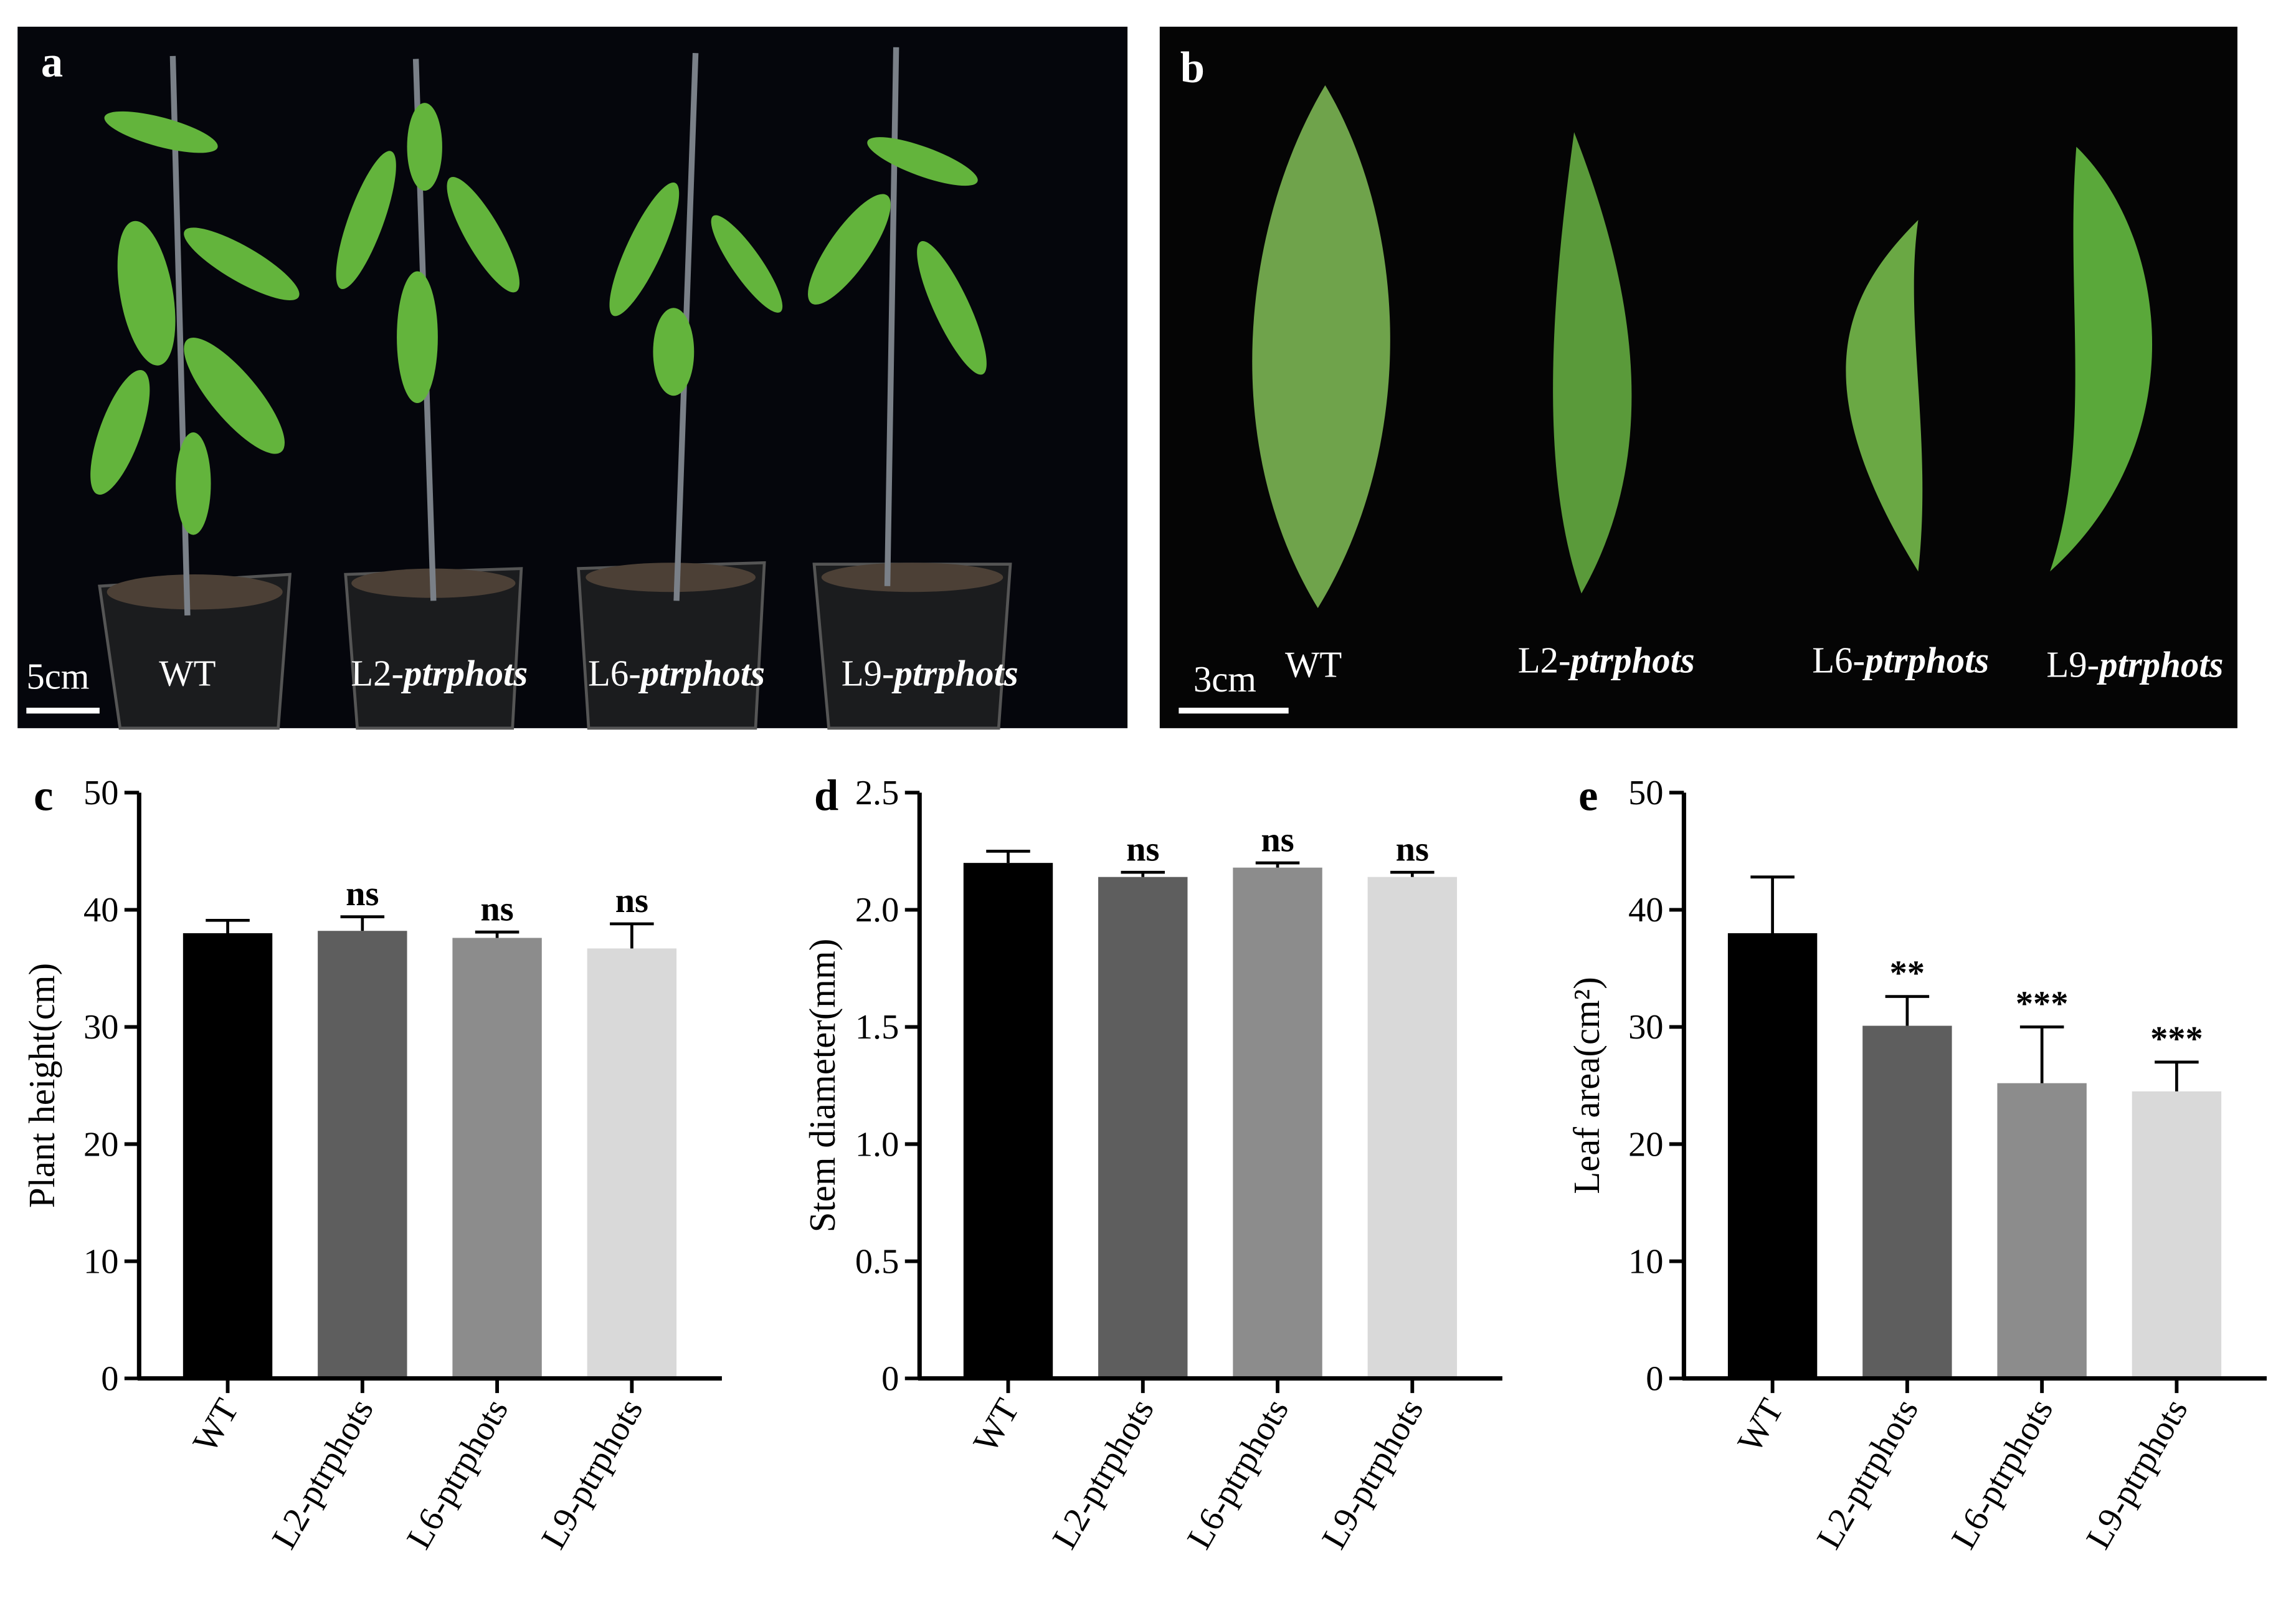 Image resolution: width=2296 pixels, height=1616 pixels. What do you see at coordinates (877, 793) in the screenshot?
I see `y-tick-label: 2.5` at bounding box center [877, 793].